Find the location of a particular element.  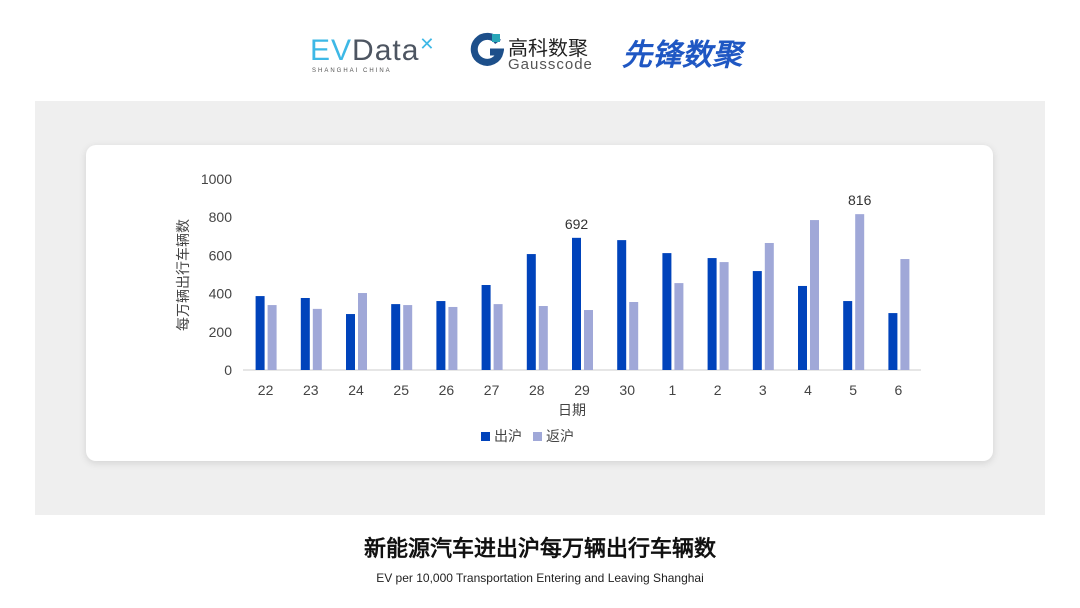

x-tick-label: 5 is located at coordinates (853, 390).